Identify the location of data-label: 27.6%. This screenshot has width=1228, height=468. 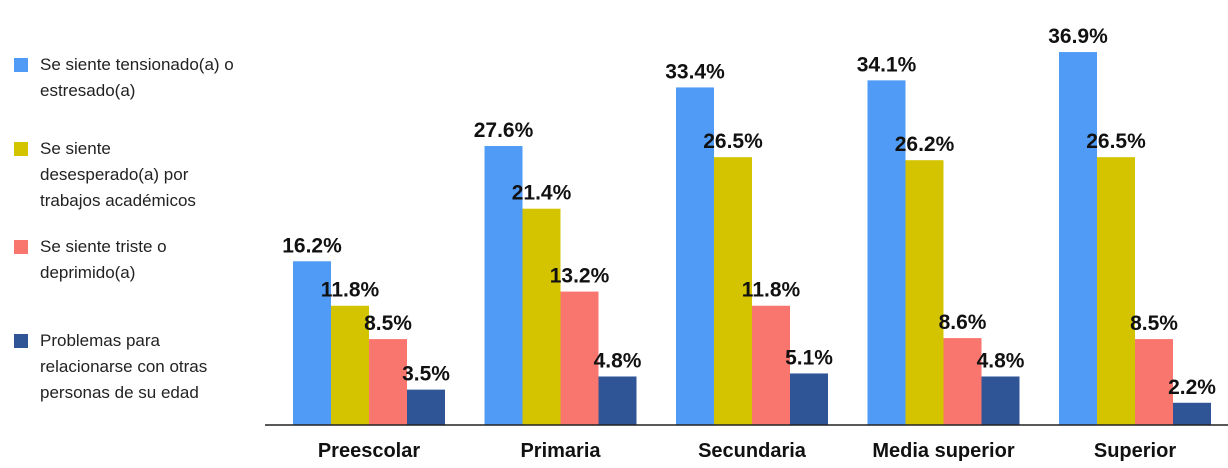
(504, 130).